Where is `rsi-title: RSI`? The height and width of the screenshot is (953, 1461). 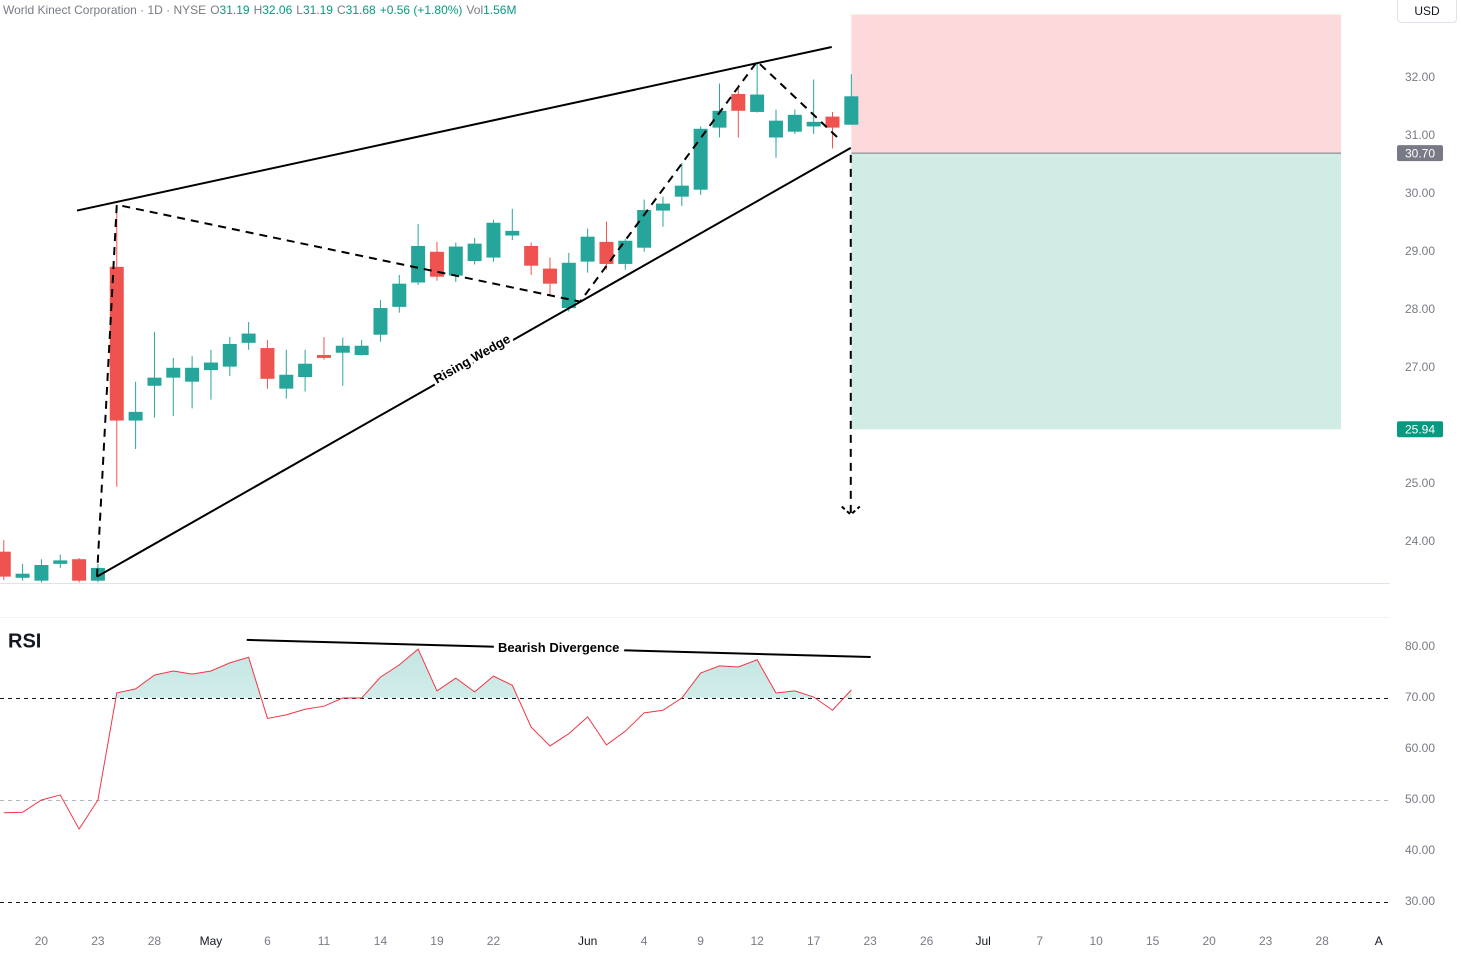
rsi-title: RSI is located at coordinates (24, 641).